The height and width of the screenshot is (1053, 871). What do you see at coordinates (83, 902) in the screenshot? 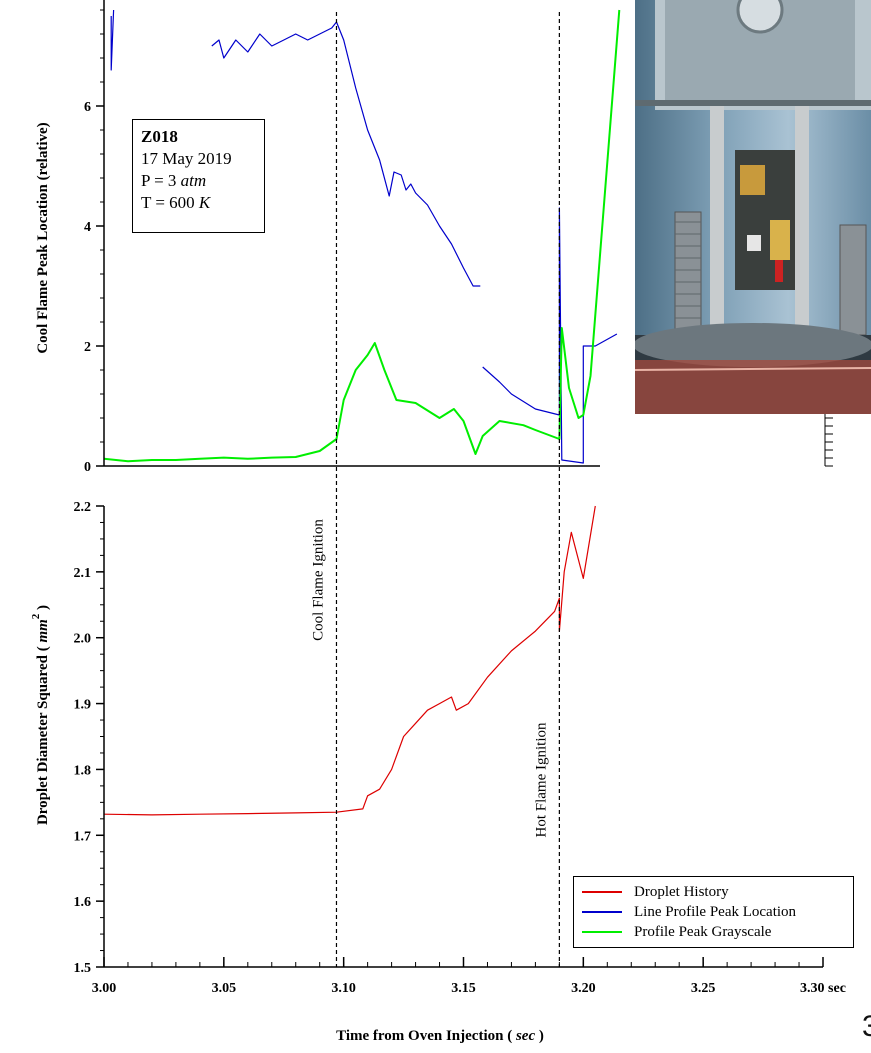
I see `bottom-y-tick-label: 1.6` at bounding box center [83, 902].